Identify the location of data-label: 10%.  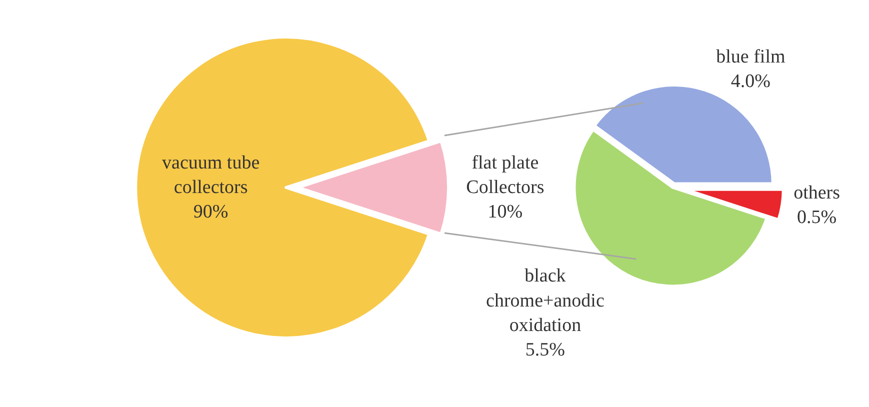
(505, 212).